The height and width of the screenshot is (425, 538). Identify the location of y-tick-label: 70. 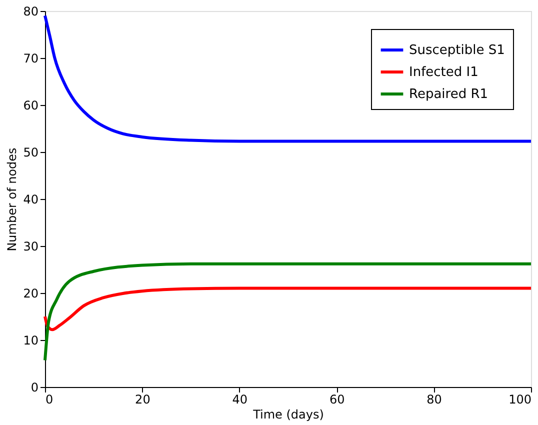
(30, 59).